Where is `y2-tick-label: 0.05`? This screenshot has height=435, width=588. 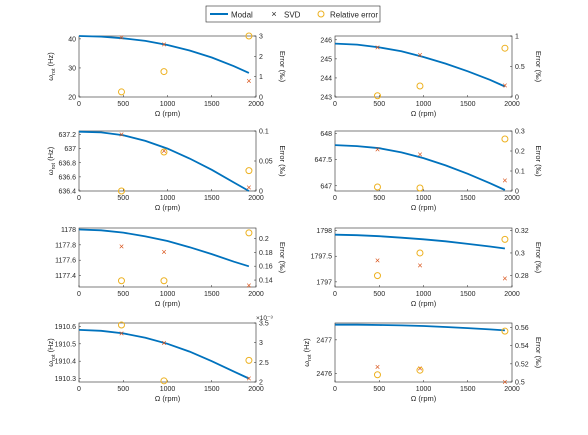
y2-tick-label: 0.05 is located at coordinates (266, 162).